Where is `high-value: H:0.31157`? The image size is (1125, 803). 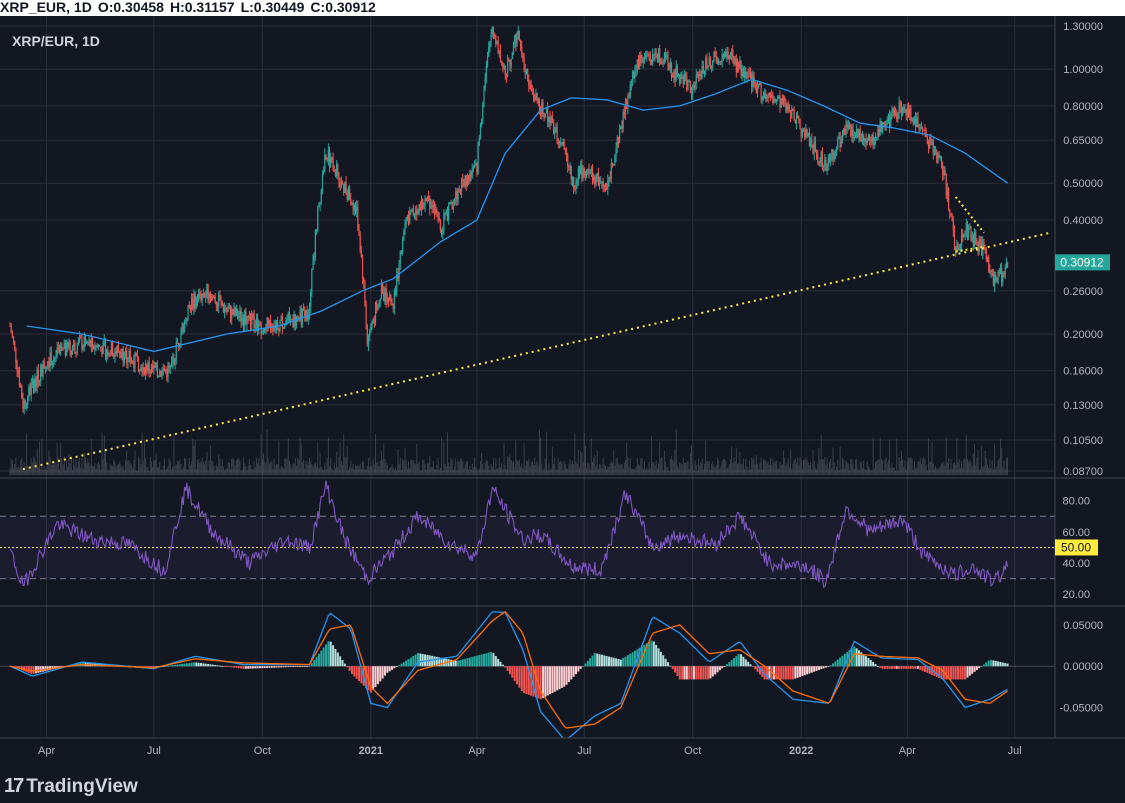
high-value: H:0.31157 is located at coordinates (202, 7).